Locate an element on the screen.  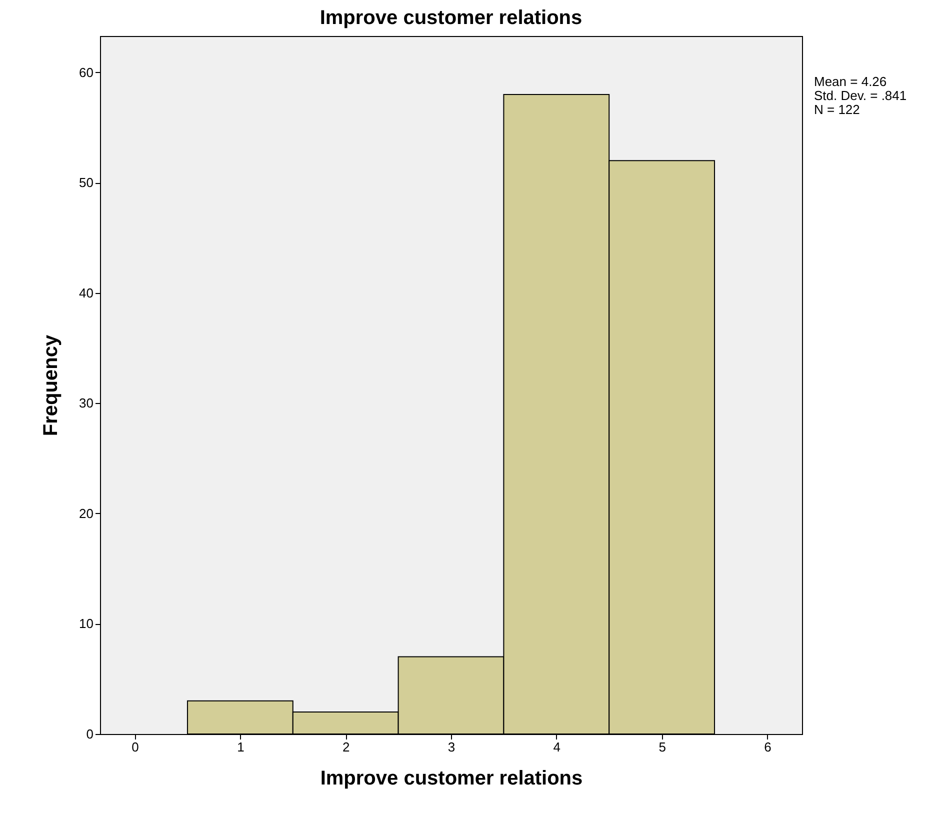
x-tick-label: 6 is located at coordinates (768, 747).